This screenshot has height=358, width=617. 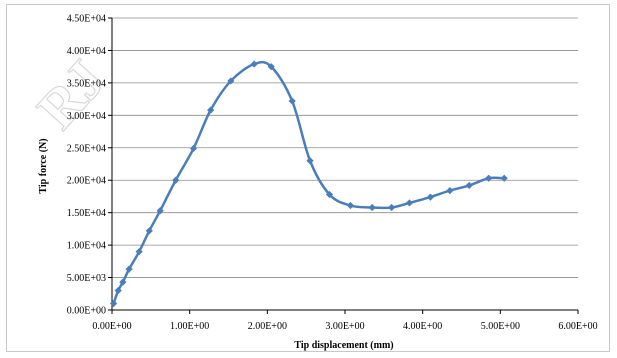 What do you see at coordinates (111, 326) in the screenshot?
I see `x-tick-label: 0.00E+00` at bounding box center [111, 326].